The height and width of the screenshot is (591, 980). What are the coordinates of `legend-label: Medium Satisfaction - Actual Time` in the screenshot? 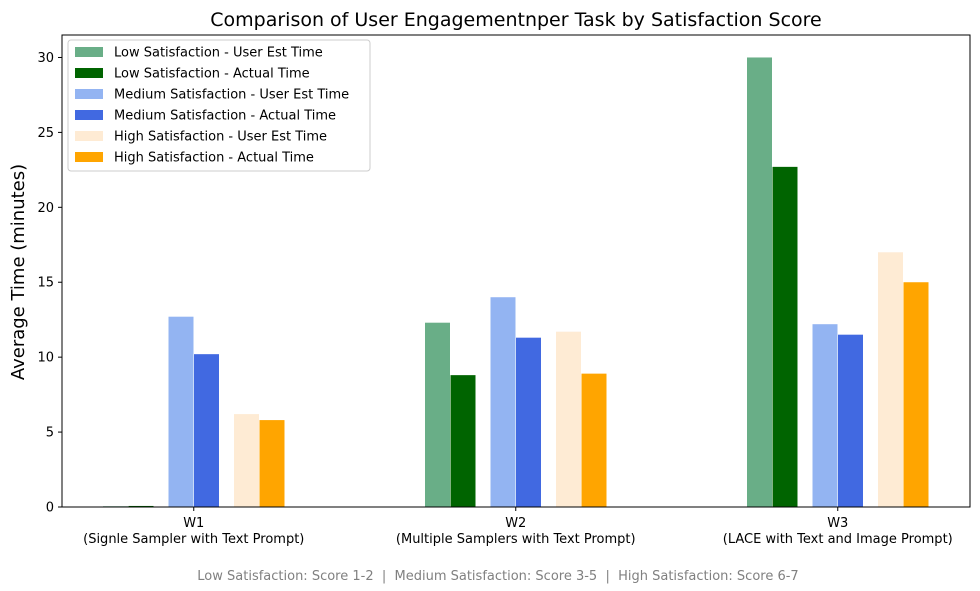 It's located at (225, 116).